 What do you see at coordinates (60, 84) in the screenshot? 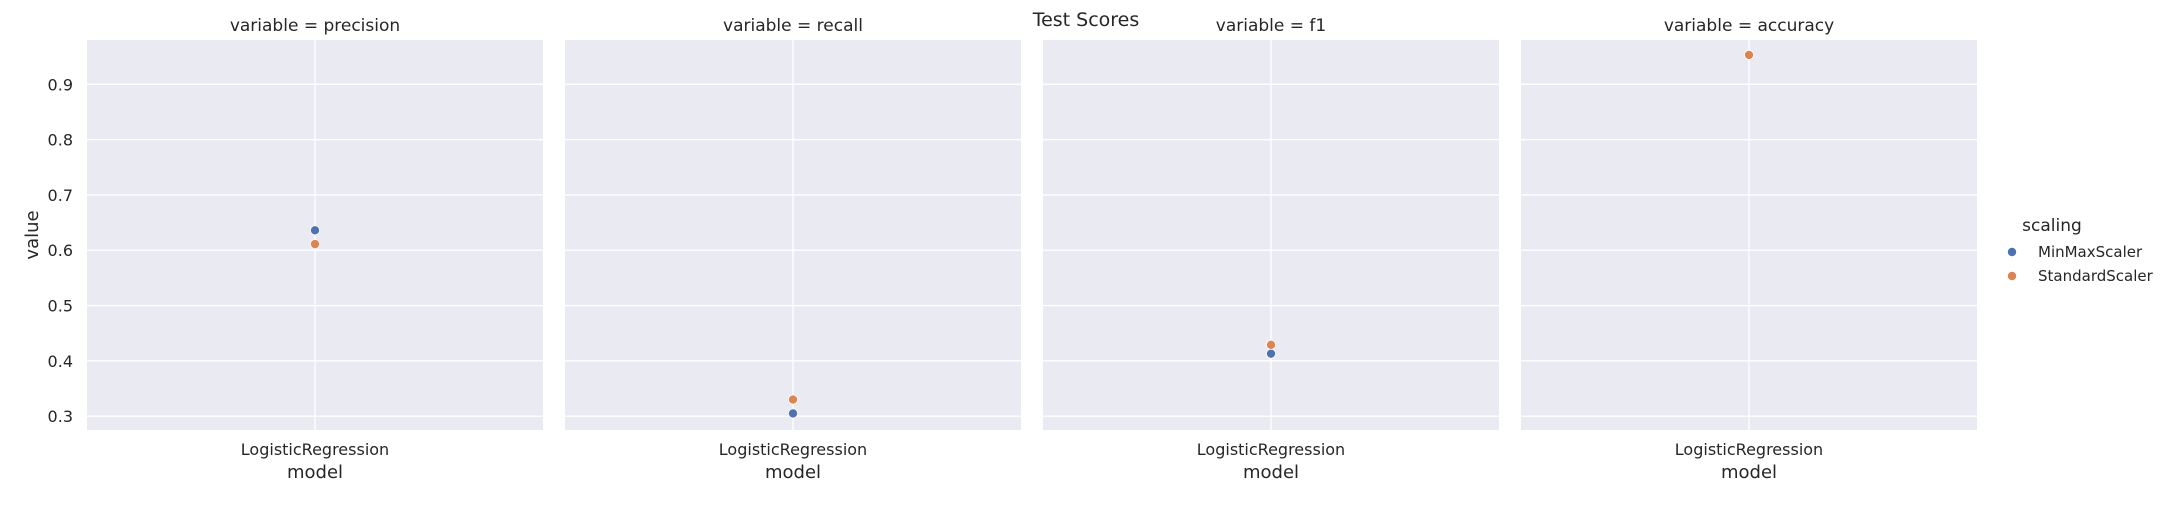
I see `y-tick-label: 0.9` at bounding box center [60, 84].